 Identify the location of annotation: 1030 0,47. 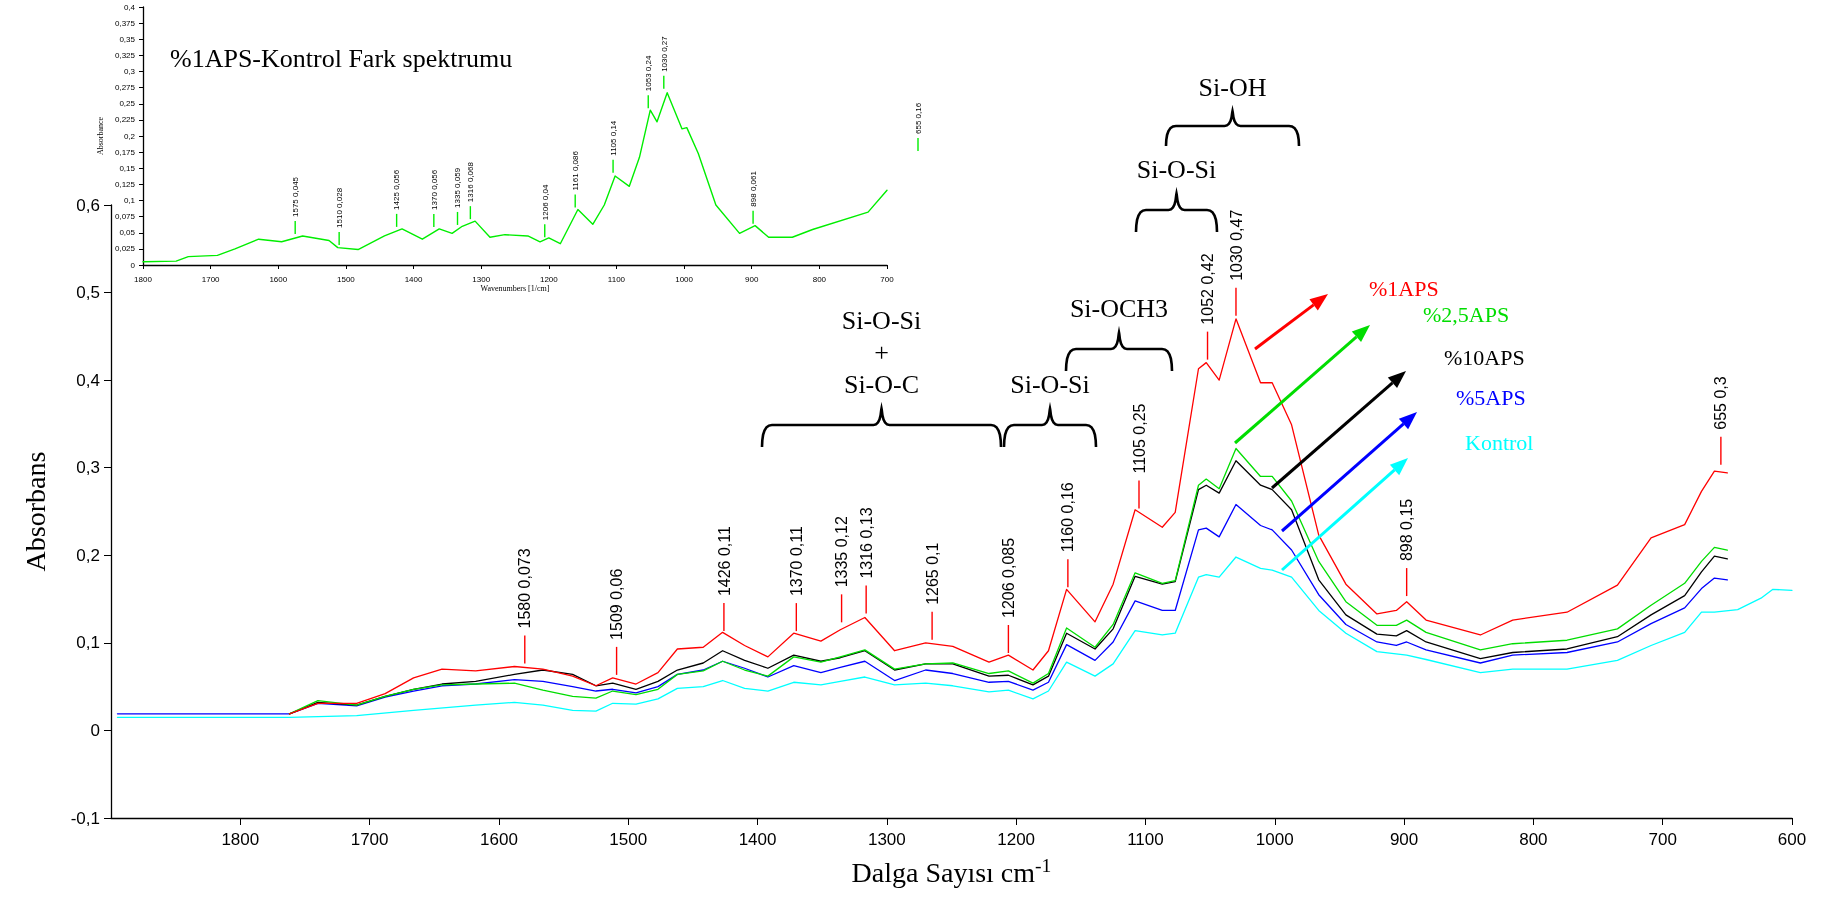
(1236, 245).